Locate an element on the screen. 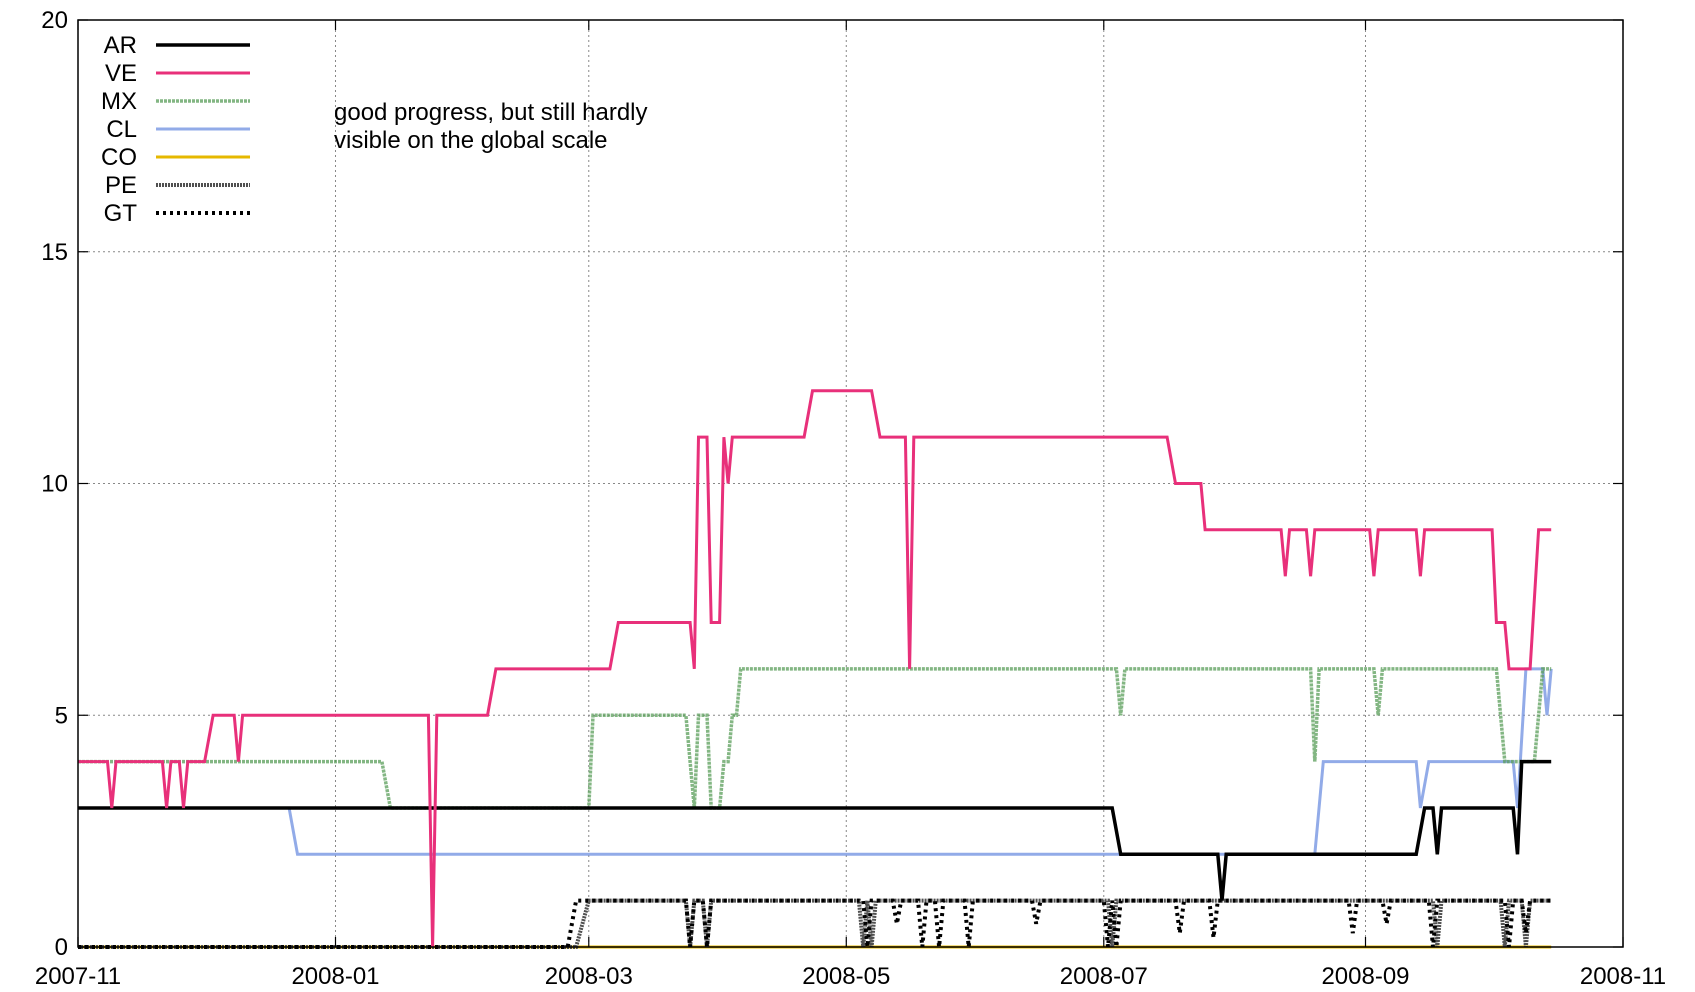 This screenshot has height=992, width=1695. x-tick-label: 2008-03 is located at coordinates (589, 976).